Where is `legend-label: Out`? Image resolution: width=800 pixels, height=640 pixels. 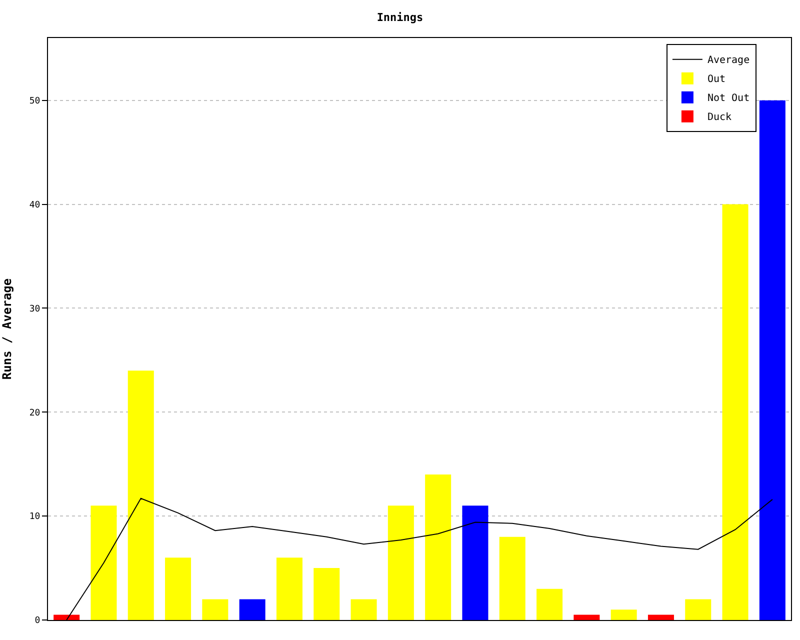
legend-label: Out is located at coordinates (716, 80).